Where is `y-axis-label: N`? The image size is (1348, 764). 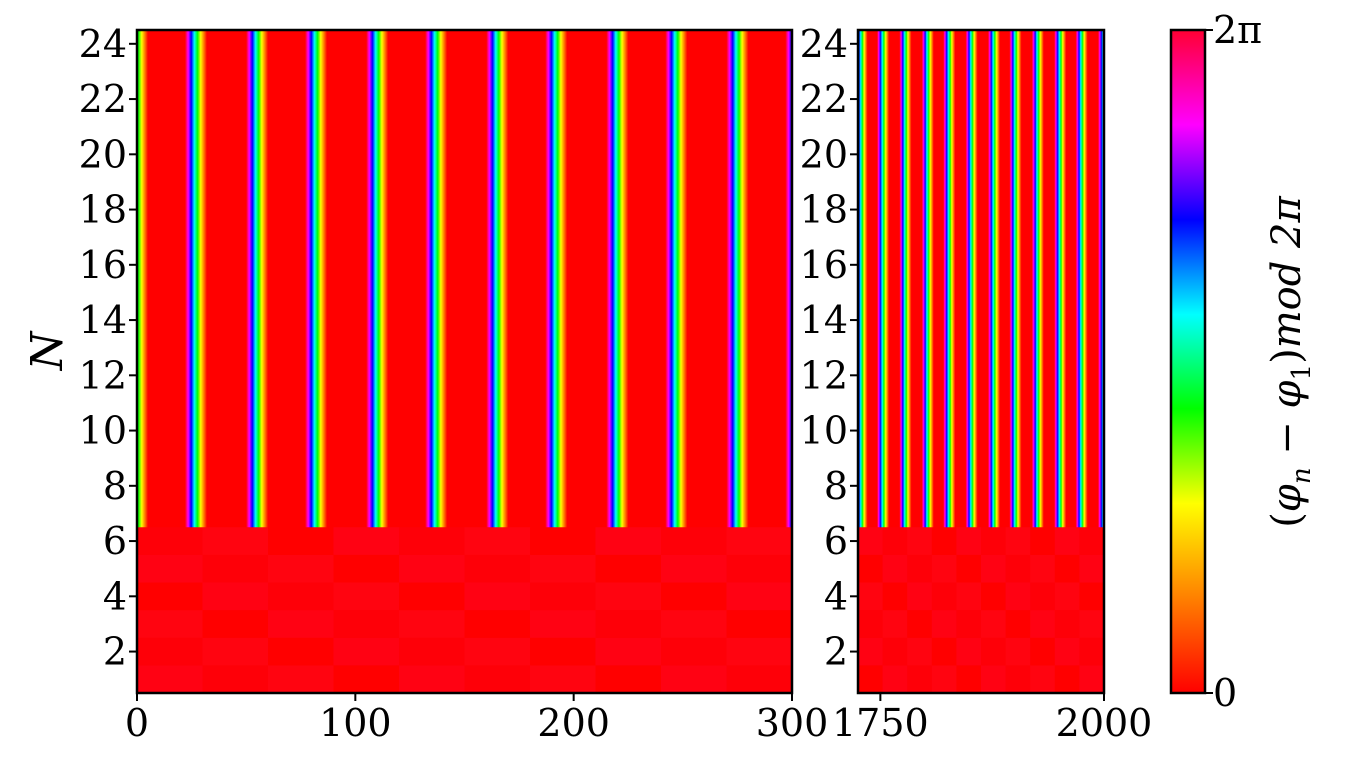
y-axis-label: N is located at coordinates (47, 350).